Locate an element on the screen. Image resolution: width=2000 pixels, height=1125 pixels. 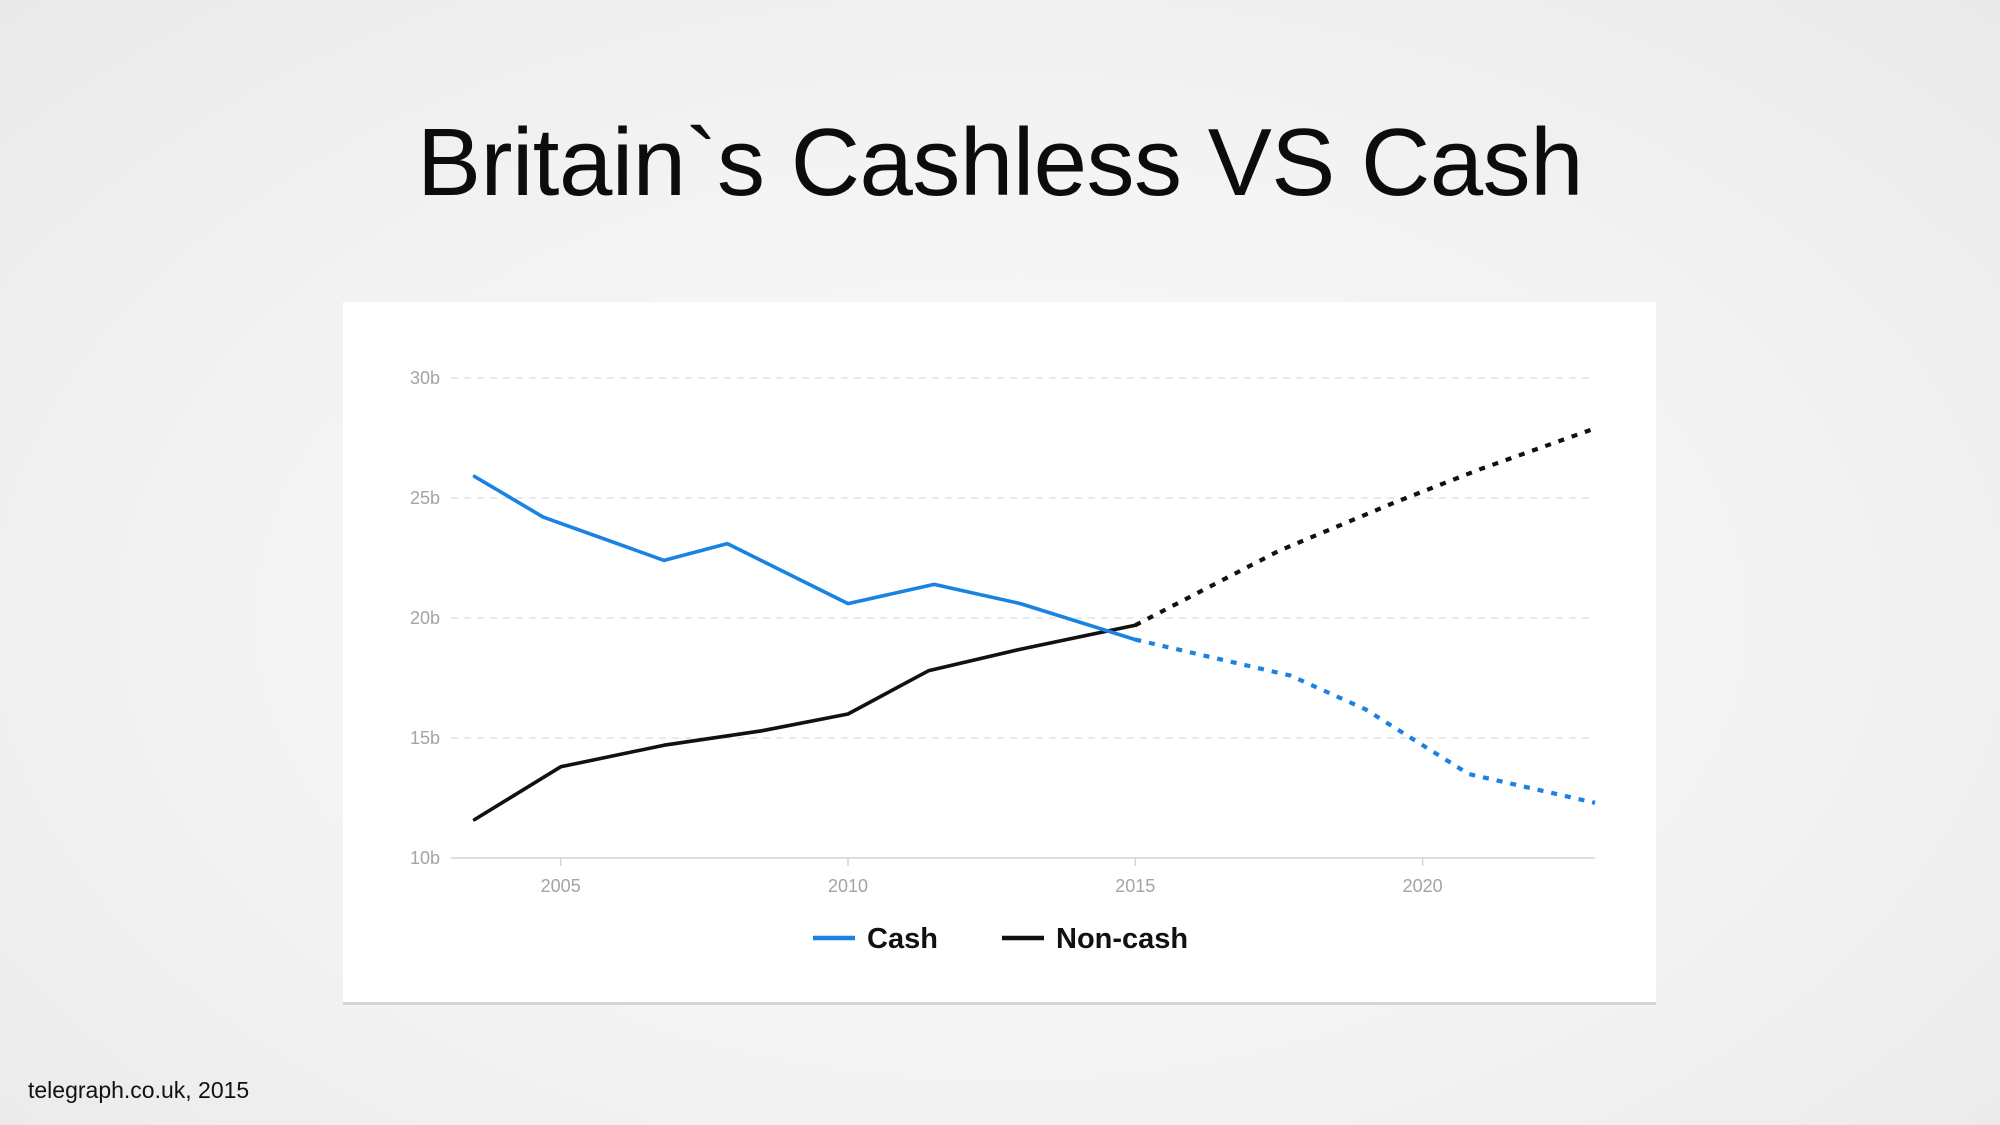
non-cash-actual-line is located at coordinates (805, 722).